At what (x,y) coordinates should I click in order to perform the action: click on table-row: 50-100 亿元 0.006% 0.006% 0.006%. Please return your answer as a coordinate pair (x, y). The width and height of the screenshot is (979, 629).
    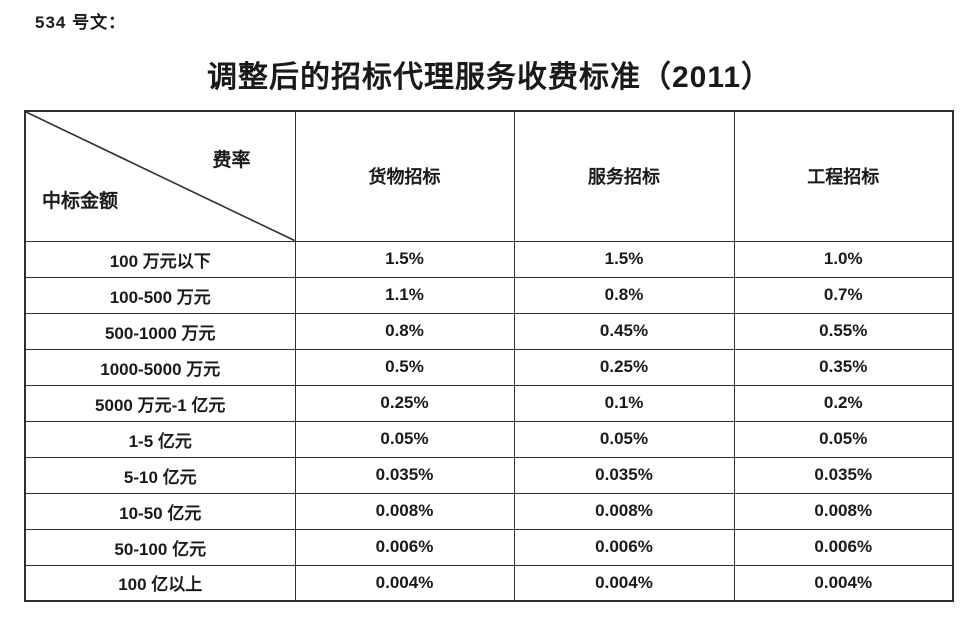
    Looking at the image, I should click on (489, 547).